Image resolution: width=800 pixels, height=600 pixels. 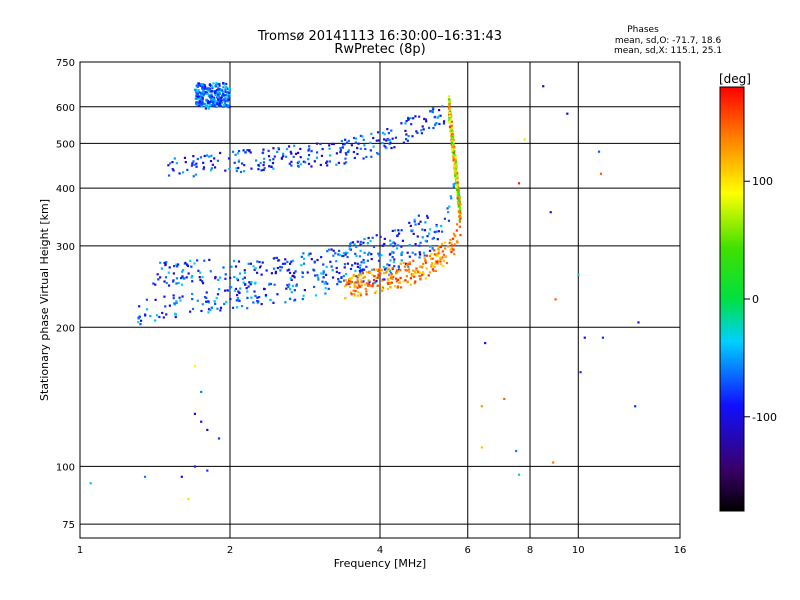 I want to click on stats-line-o: mean, sd,O: -71.7, 18.6, so click(x=668, y=41).